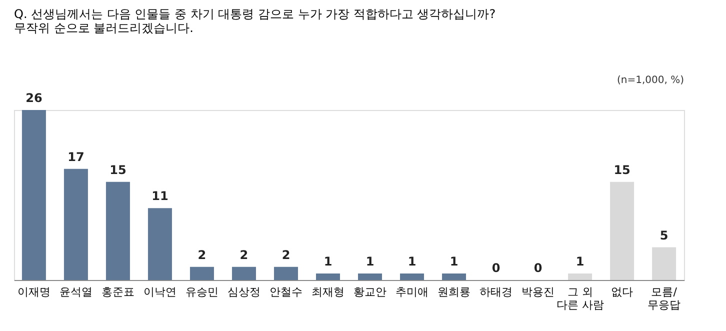 Image resolution: width=726 pixels, height=331 pixels. I want to click on x-tick-label: 안철수, so click(285, 292).